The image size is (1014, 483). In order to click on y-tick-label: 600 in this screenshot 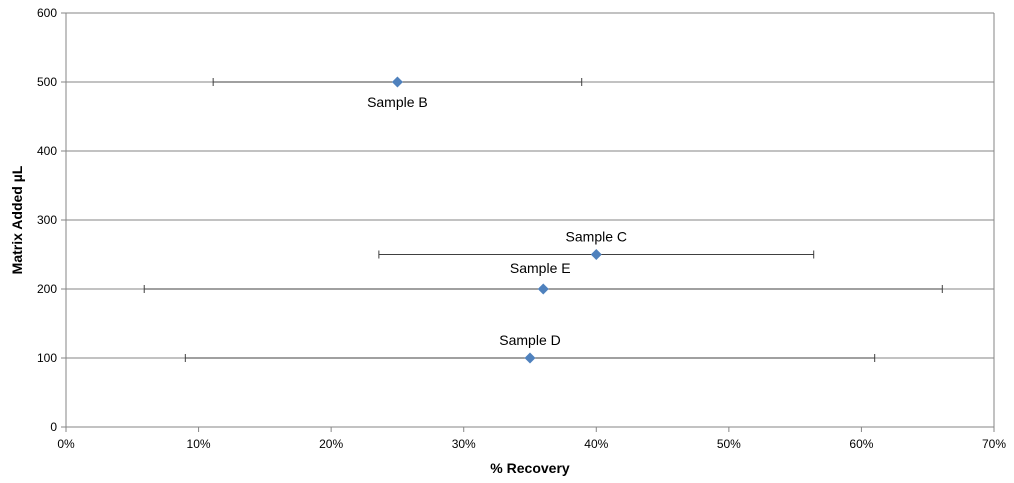, I will do `click(47, 13)`.